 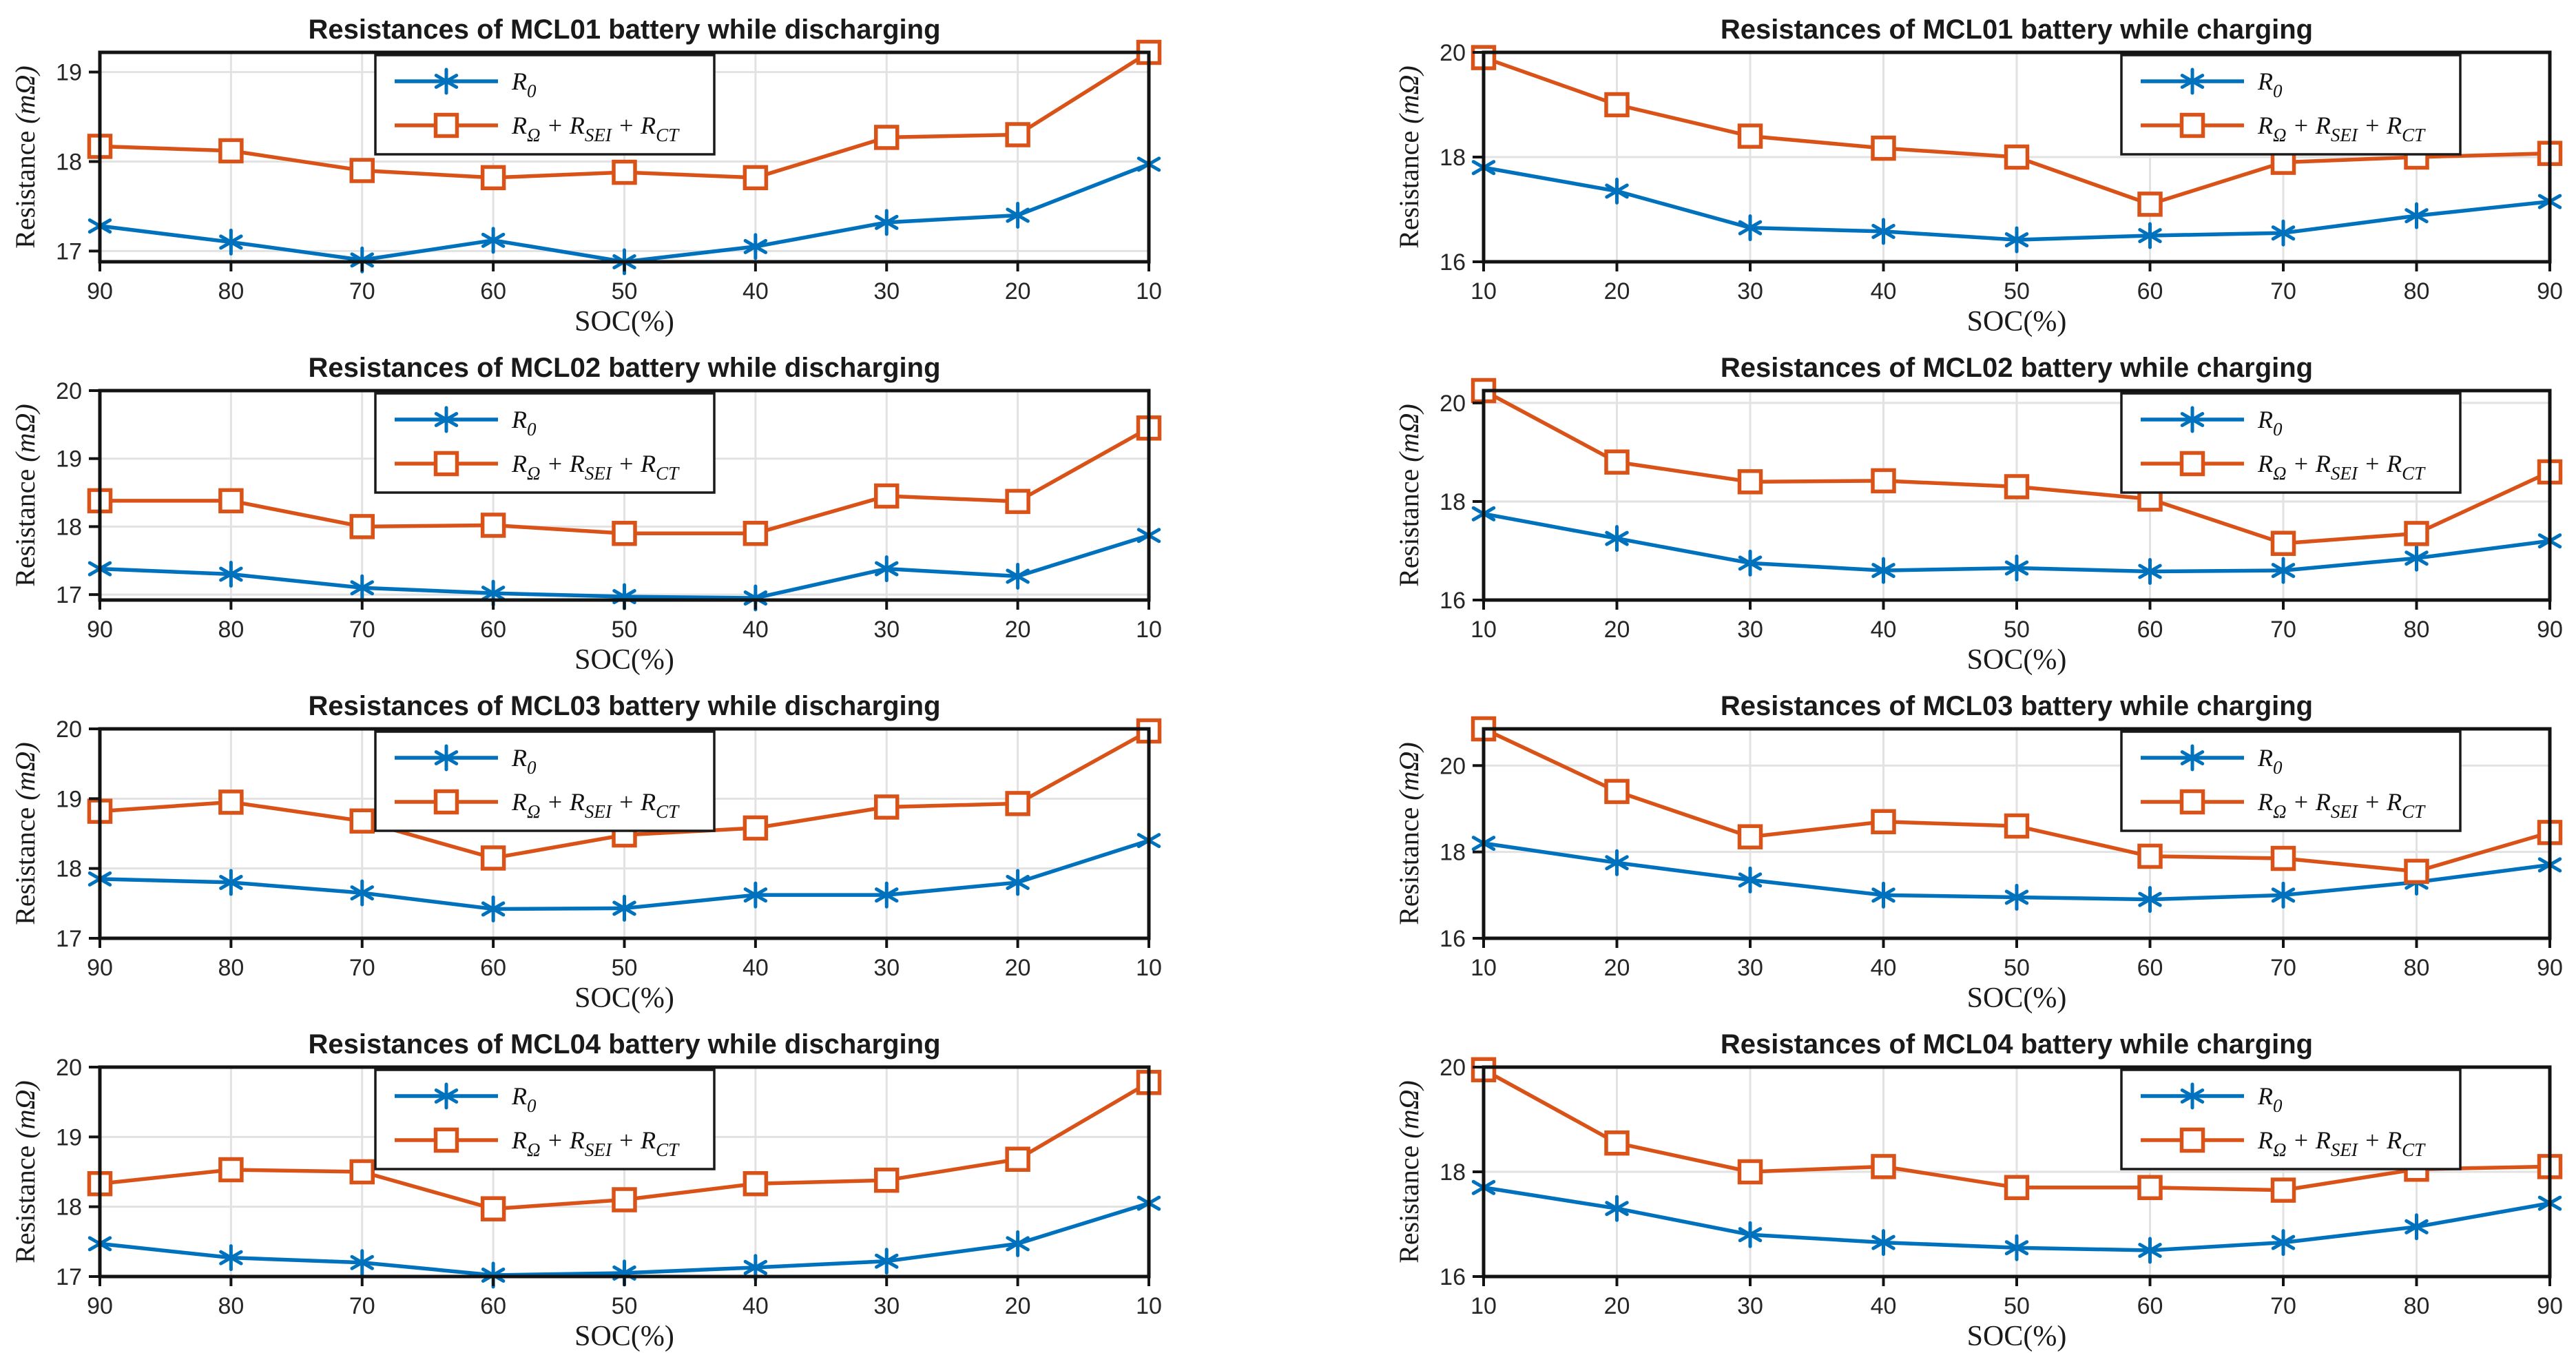 I want to click on series-rtotal, so click(x=624, y=480).